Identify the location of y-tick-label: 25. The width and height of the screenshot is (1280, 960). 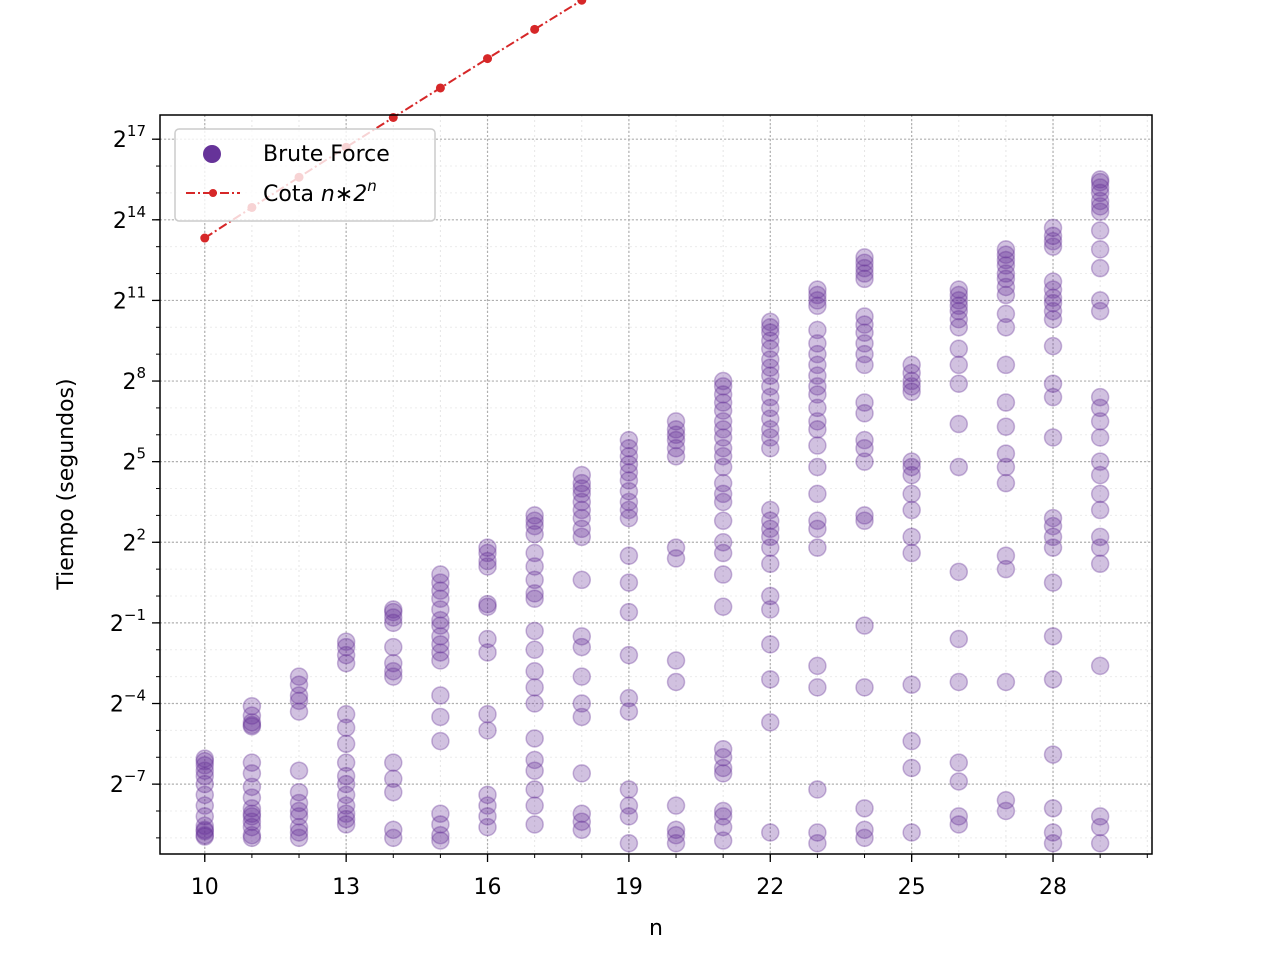
(134, 460).